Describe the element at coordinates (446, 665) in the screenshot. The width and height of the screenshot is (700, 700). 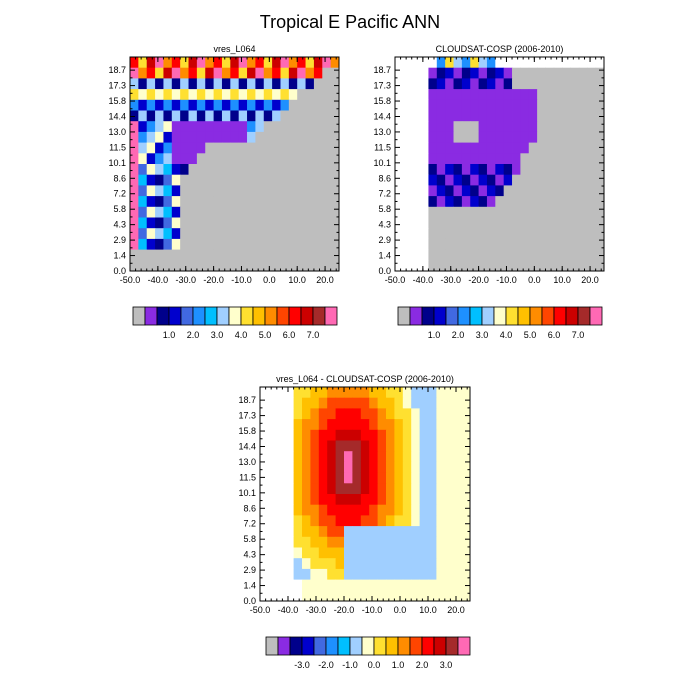
I see `colorbar-label: 3.0` at that location.